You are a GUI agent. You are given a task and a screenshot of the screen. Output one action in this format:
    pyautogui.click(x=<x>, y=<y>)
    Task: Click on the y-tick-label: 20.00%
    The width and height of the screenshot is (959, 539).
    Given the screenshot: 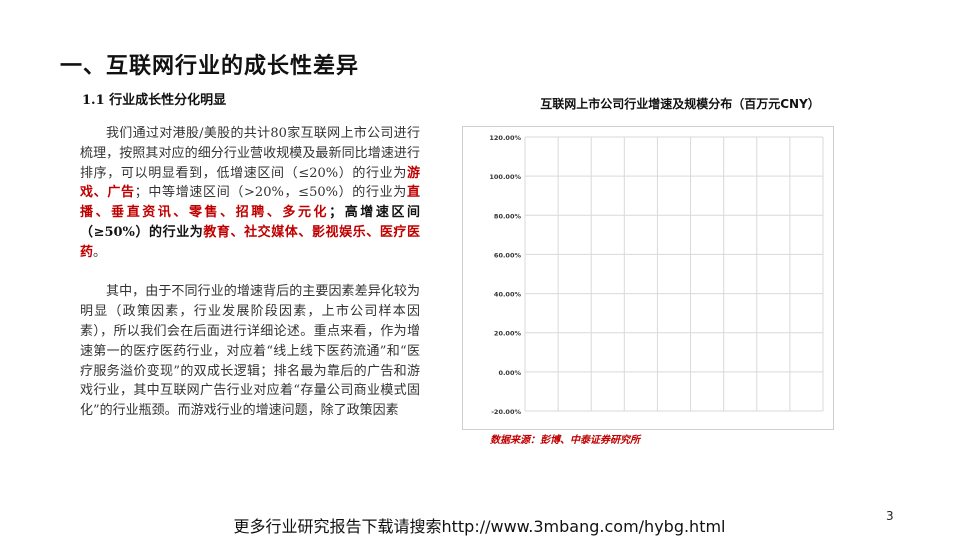 What is the action you would take?
    pyautogui.click(x=508, y=334)
    